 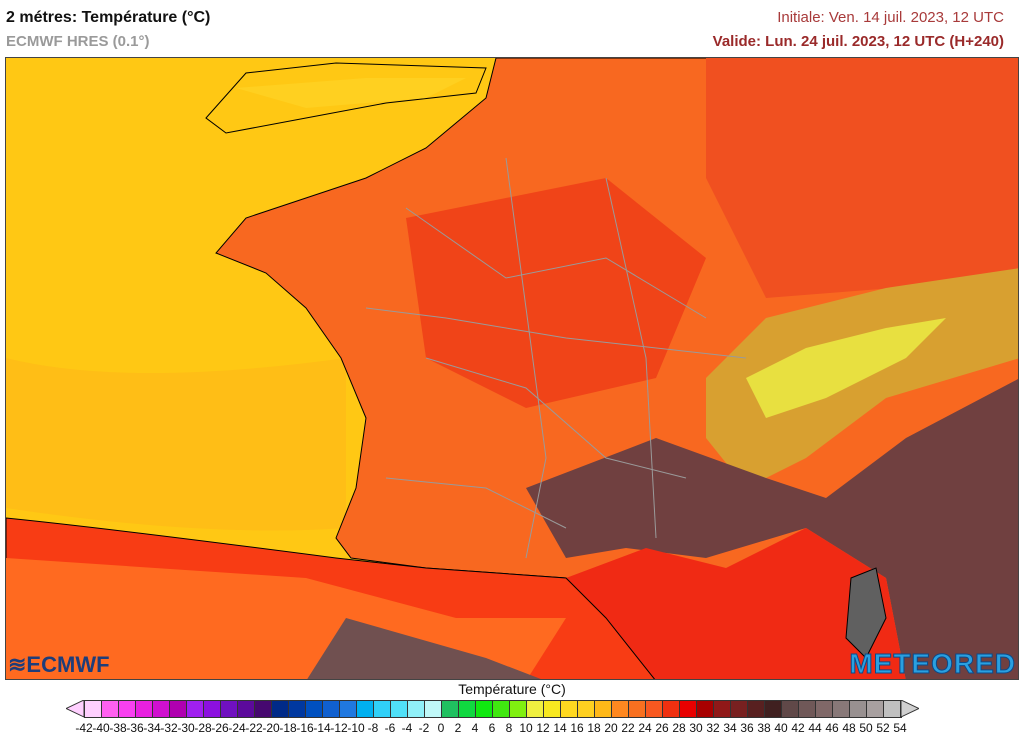 What do you see at coordinates (373, 728) in the screenshot?
I see `legend-tick: -8` at bounding box center [373, 728].